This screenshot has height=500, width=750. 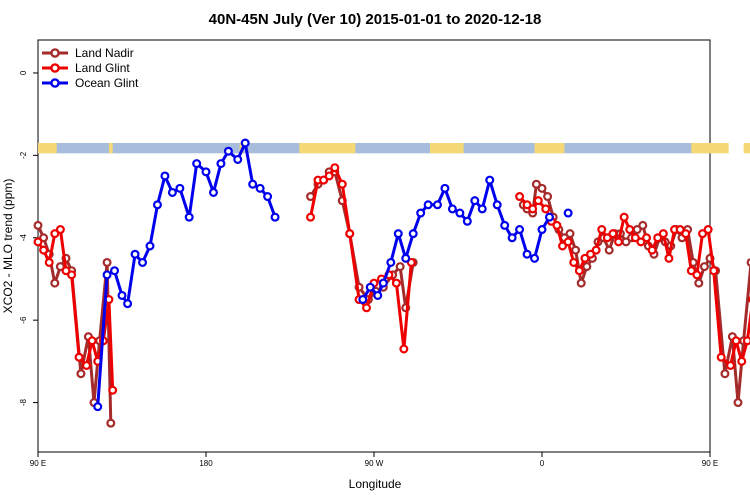 I want to click on legend-swatch-marker, so click(x=55, y=53).